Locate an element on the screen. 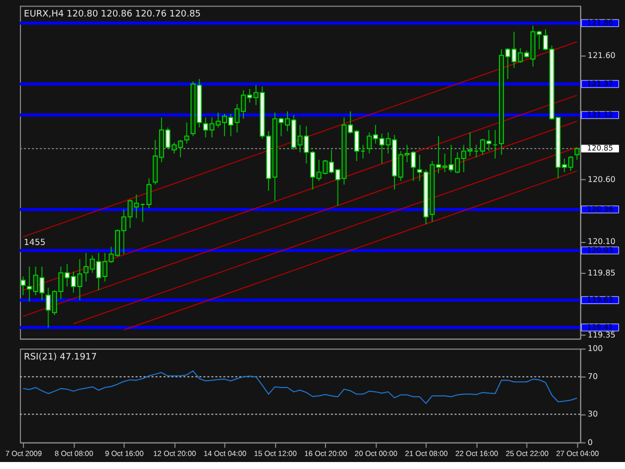  y-tick-label: 120.60 is located at coordinates (602, 179).